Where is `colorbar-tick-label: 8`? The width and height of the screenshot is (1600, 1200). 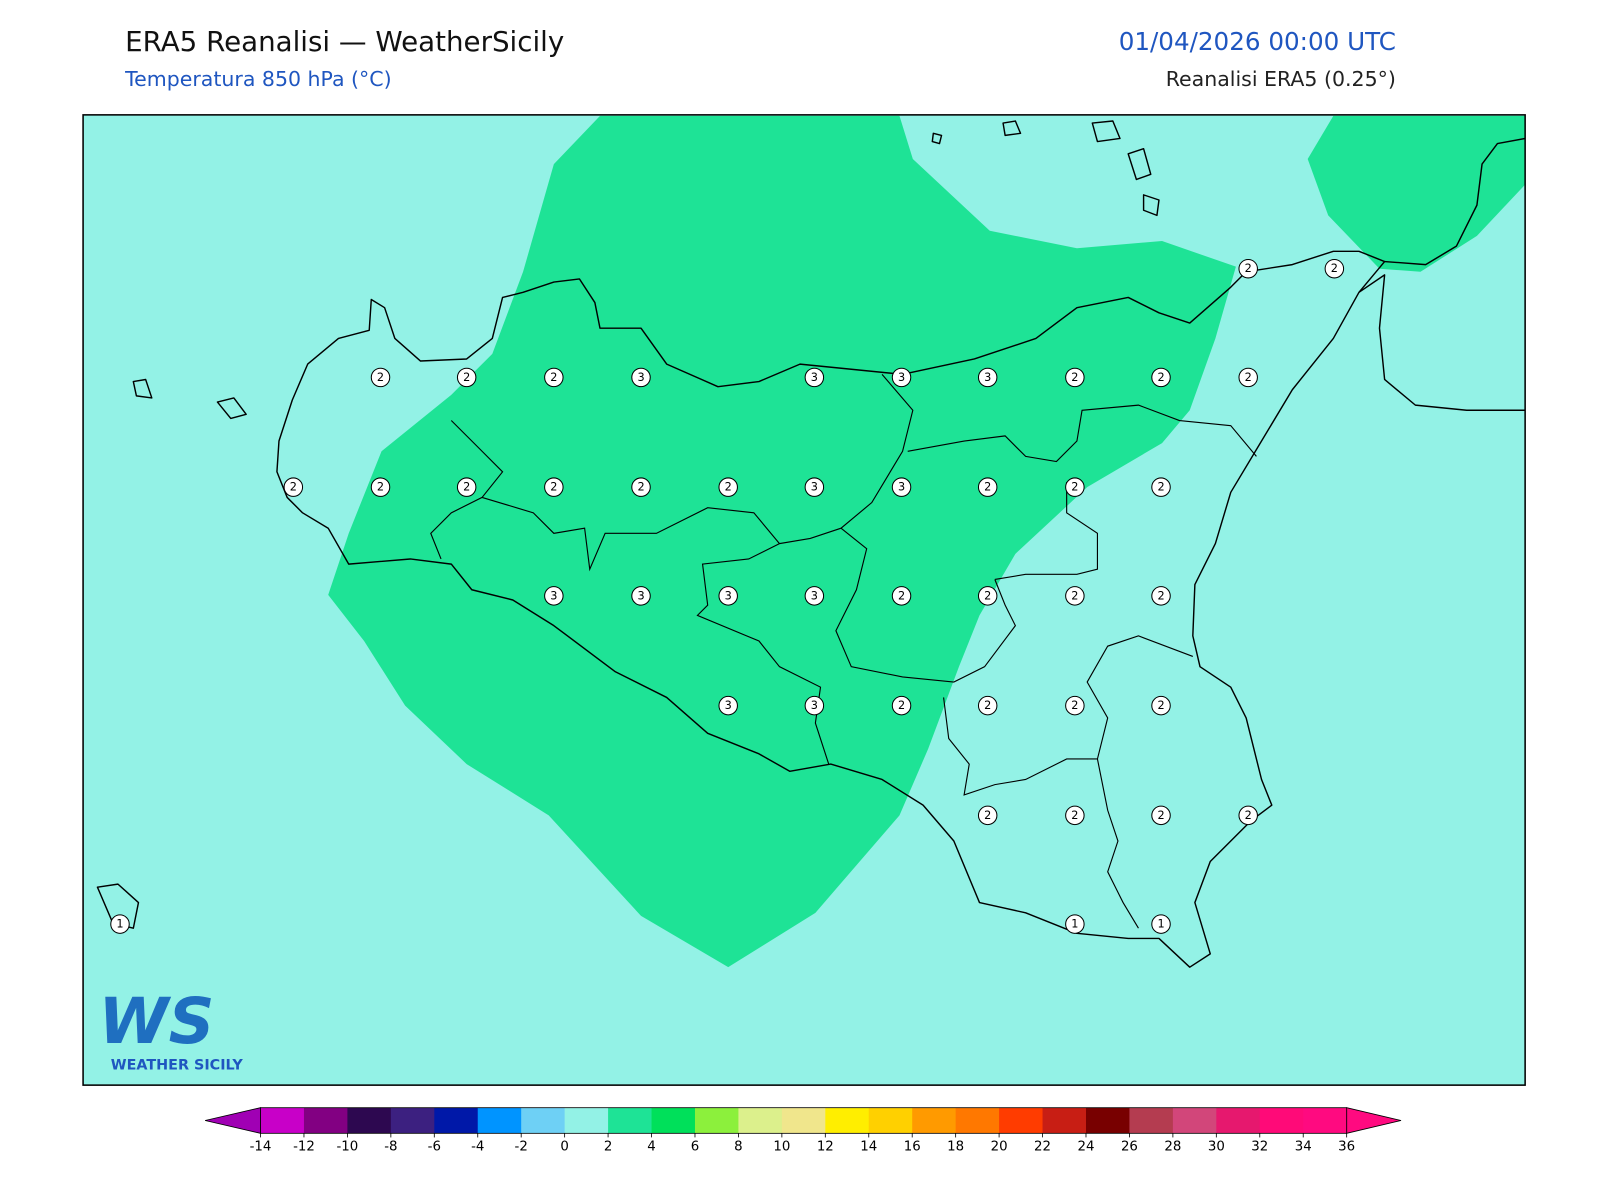
colorbar-tick-label: 8 is located at coordinates (738, 1147).